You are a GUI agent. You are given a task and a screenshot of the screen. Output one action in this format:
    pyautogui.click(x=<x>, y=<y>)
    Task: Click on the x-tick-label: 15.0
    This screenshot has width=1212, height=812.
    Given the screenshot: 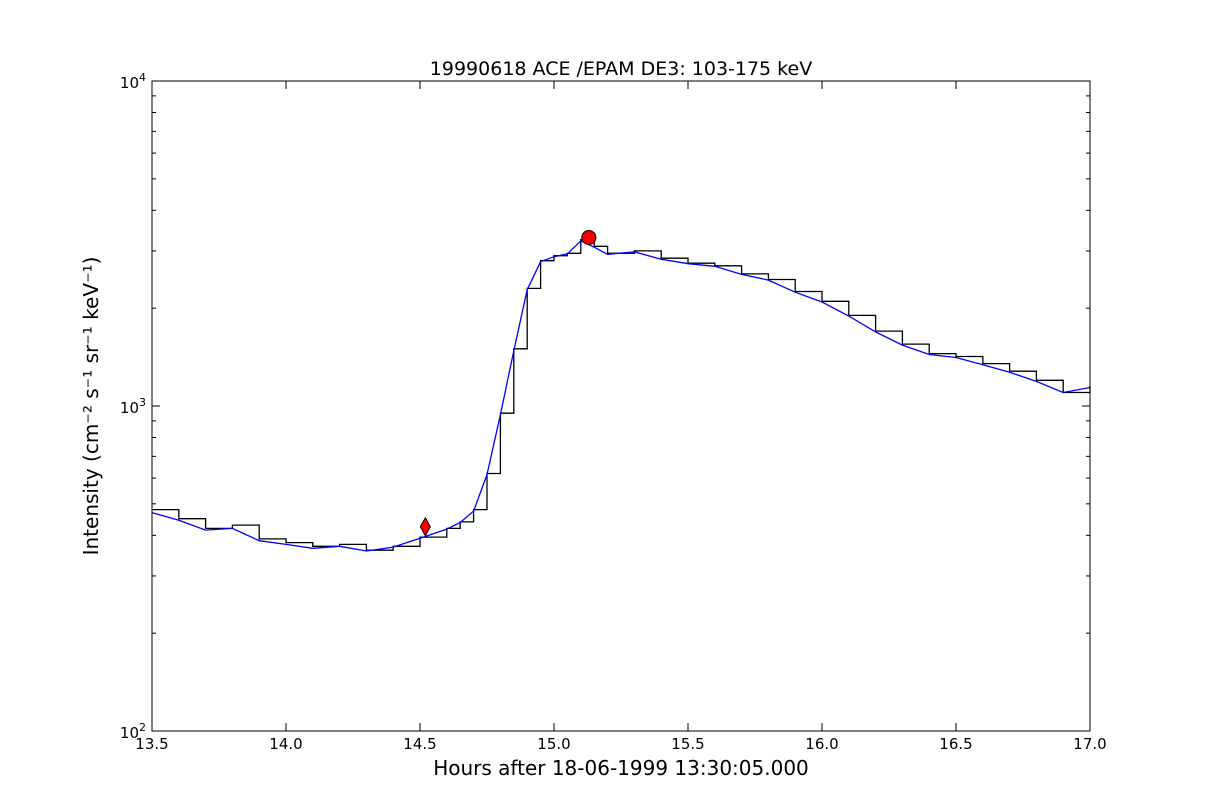 What is the action you would take?
    pyautogui.click(x=553, y=744)
    